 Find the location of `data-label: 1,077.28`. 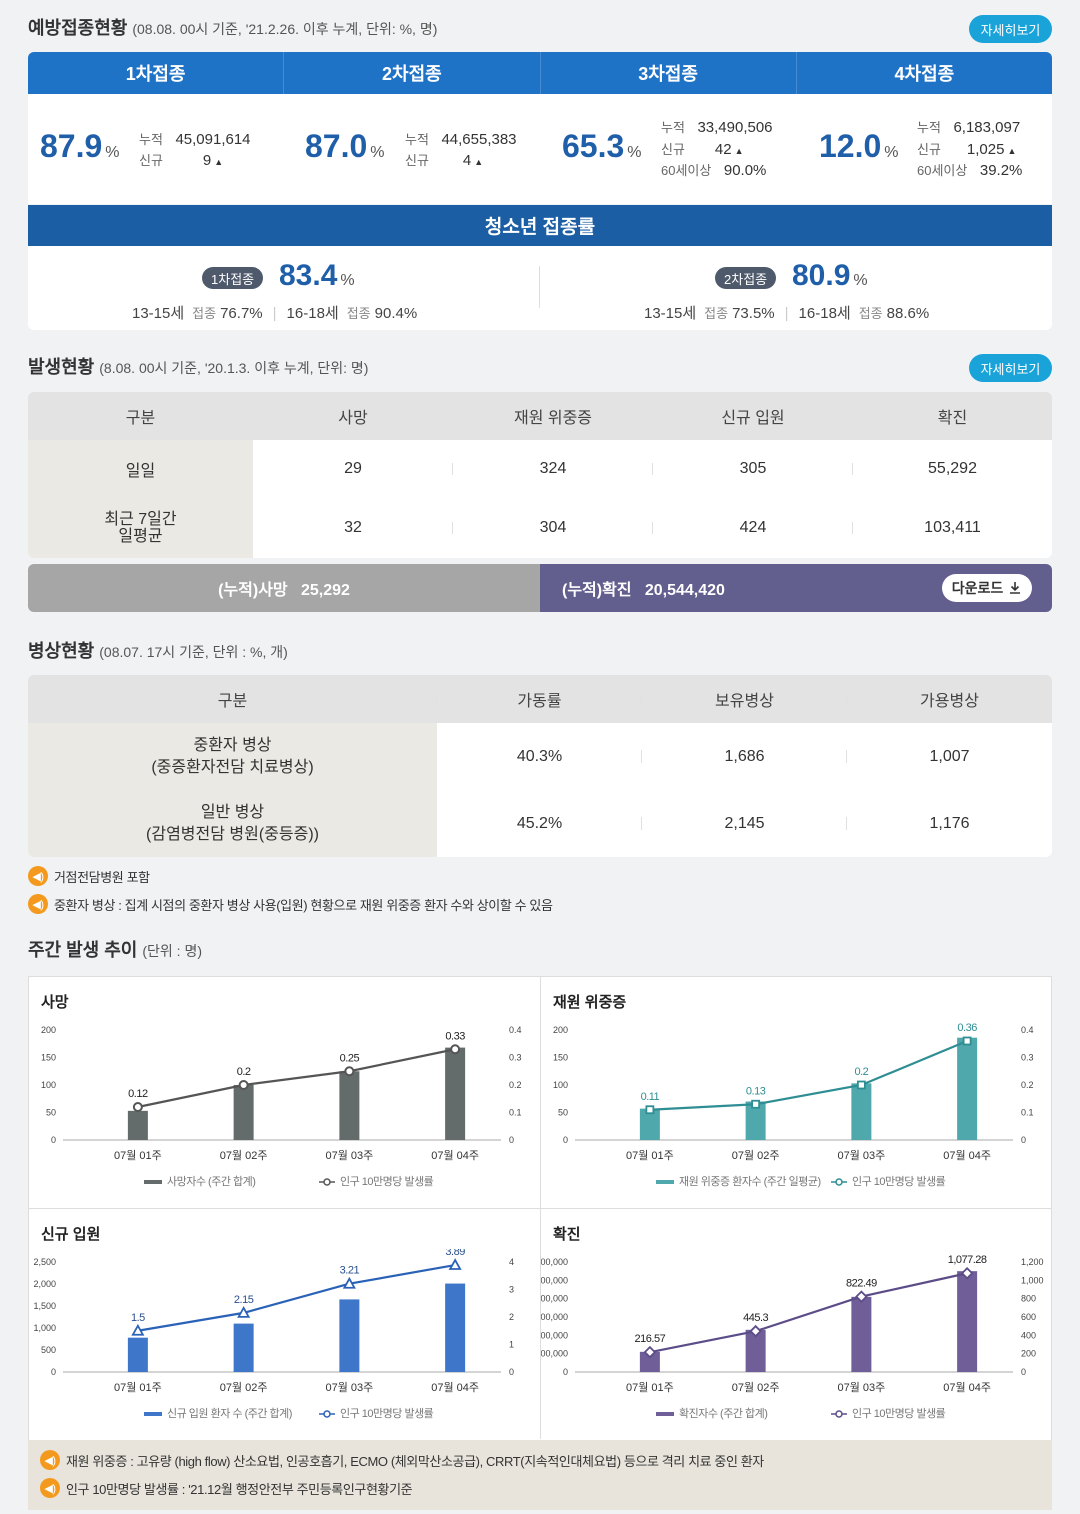

data-label: 1,077.28 is located at coordinates (967, 1260).